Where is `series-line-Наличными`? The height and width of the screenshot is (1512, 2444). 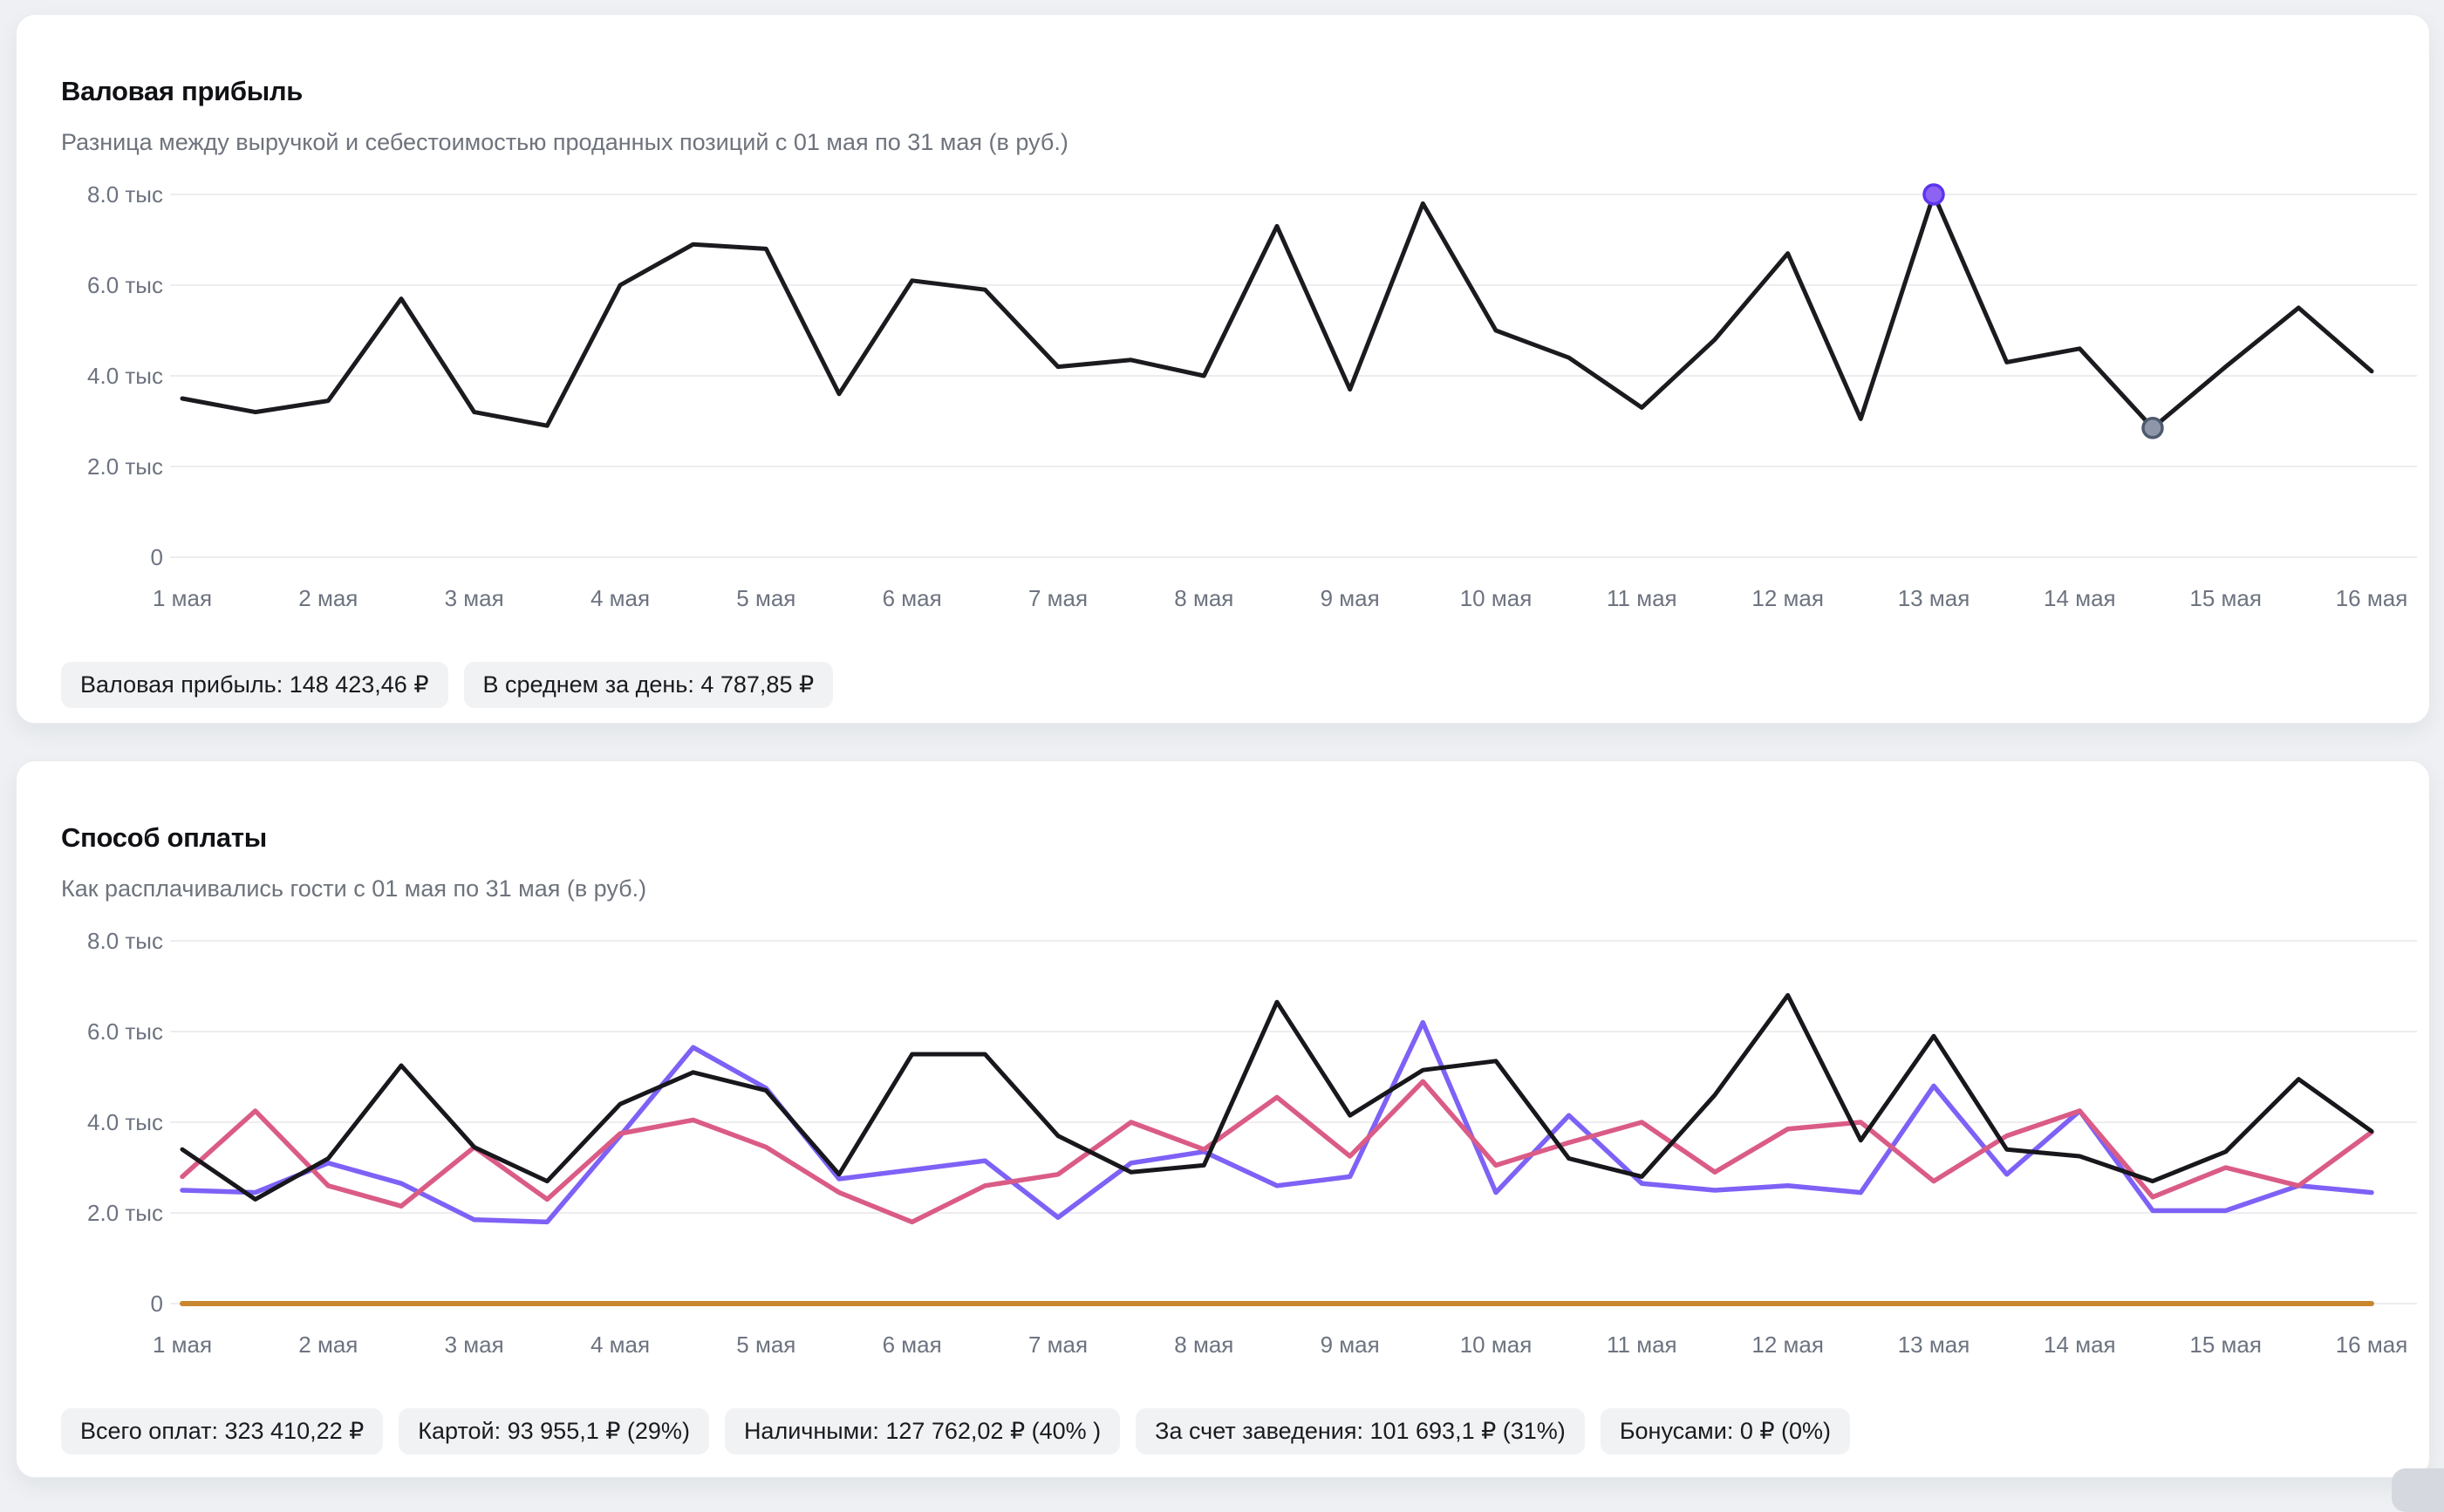 series-line-Наличными is located at coordinates (1277, 1097).